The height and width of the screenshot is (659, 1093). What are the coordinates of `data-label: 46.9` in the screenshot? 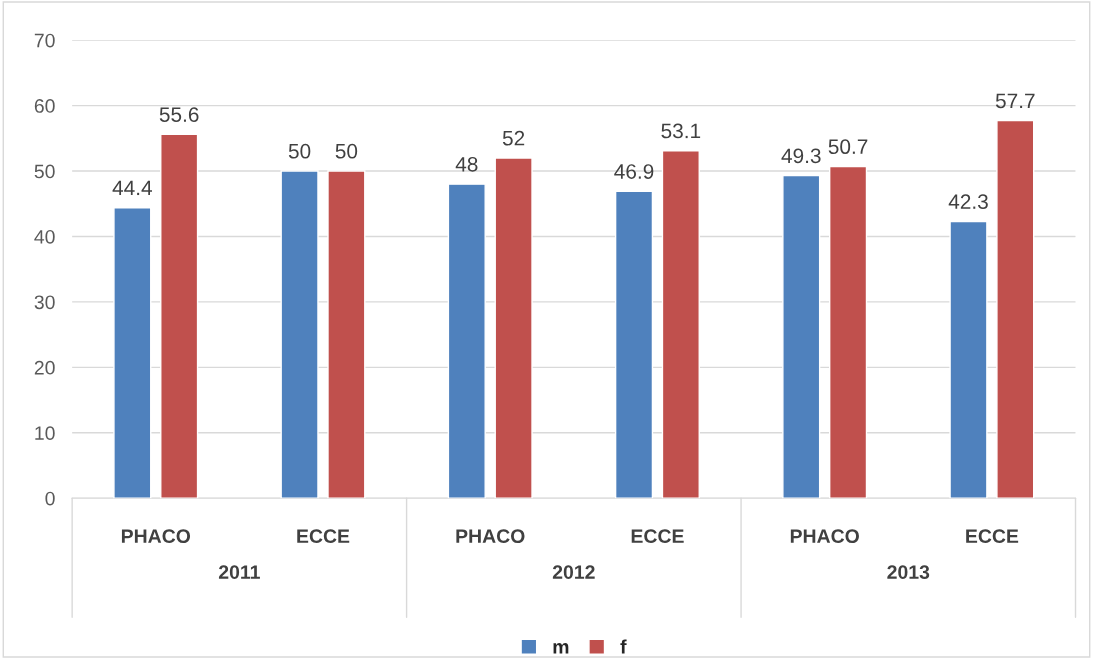 It's located at (634, 171).